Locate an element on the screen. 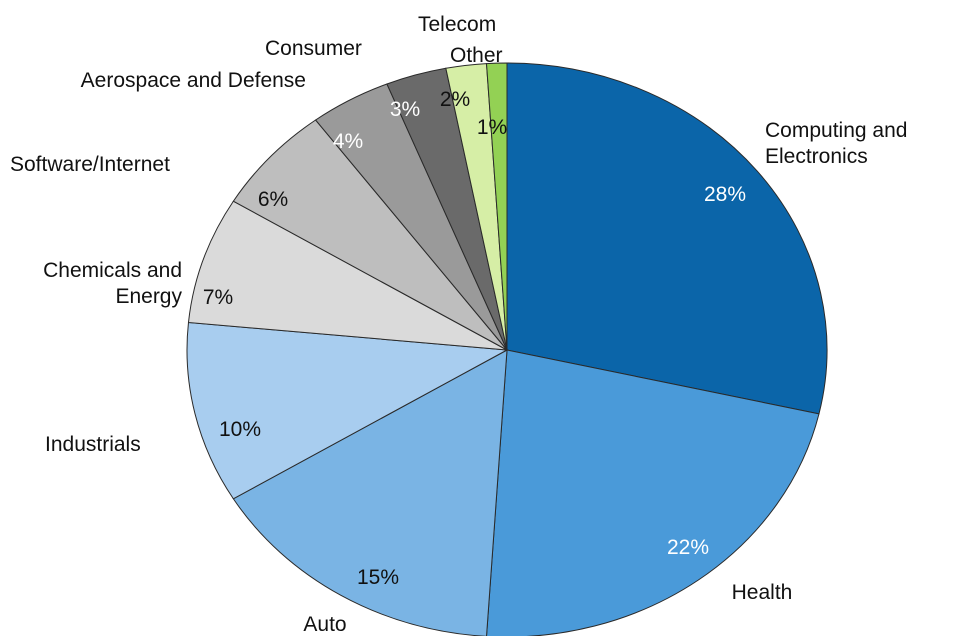  value-label: 22% is located at coordinates (688, 547).